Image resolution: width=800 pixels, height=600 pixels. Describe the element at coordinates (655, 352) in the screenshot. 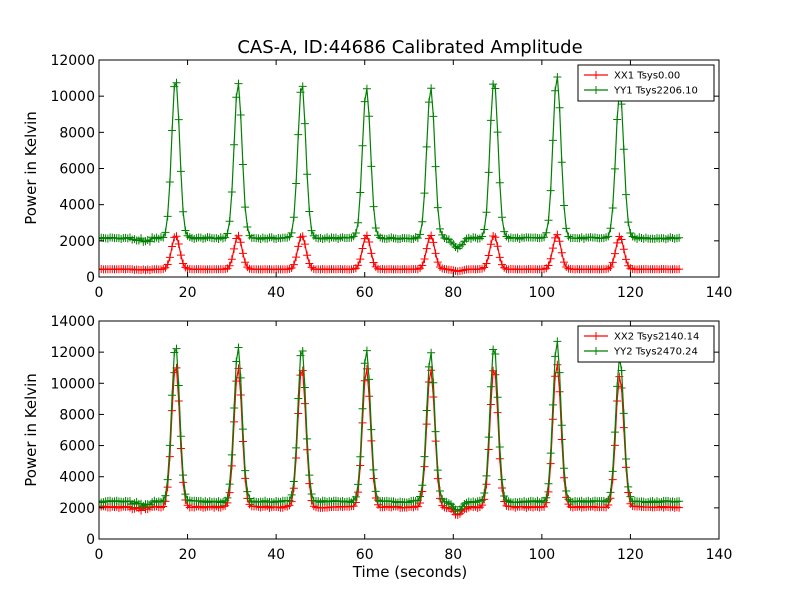

I see `legend-entry: YY2 Tsys2470.24` at that location.